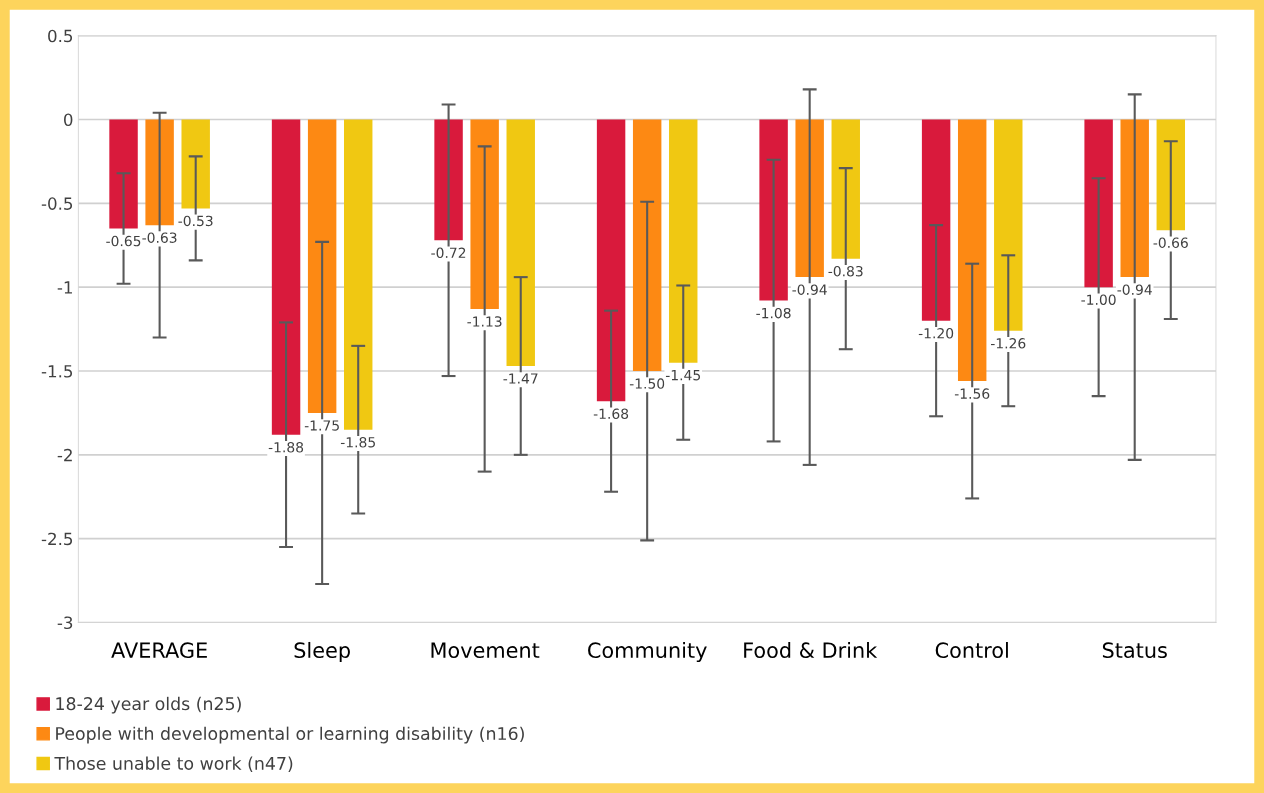  I want to click on y-tick-label: 0.5, so click(60, 36).